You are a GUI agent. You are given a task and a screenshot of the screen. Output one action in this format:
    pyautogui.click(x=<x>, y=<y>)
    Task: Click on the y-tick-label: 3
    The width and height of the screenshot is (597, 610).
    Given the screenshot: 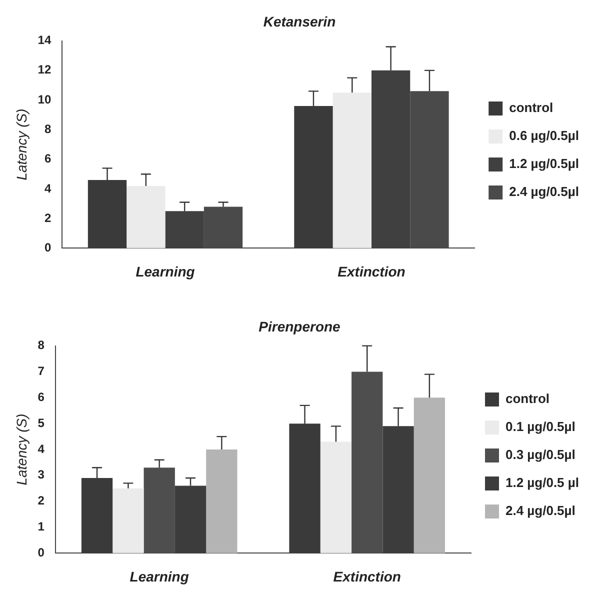 What is the action you would take?
    pyautogui.click(x=41, y=475)
    